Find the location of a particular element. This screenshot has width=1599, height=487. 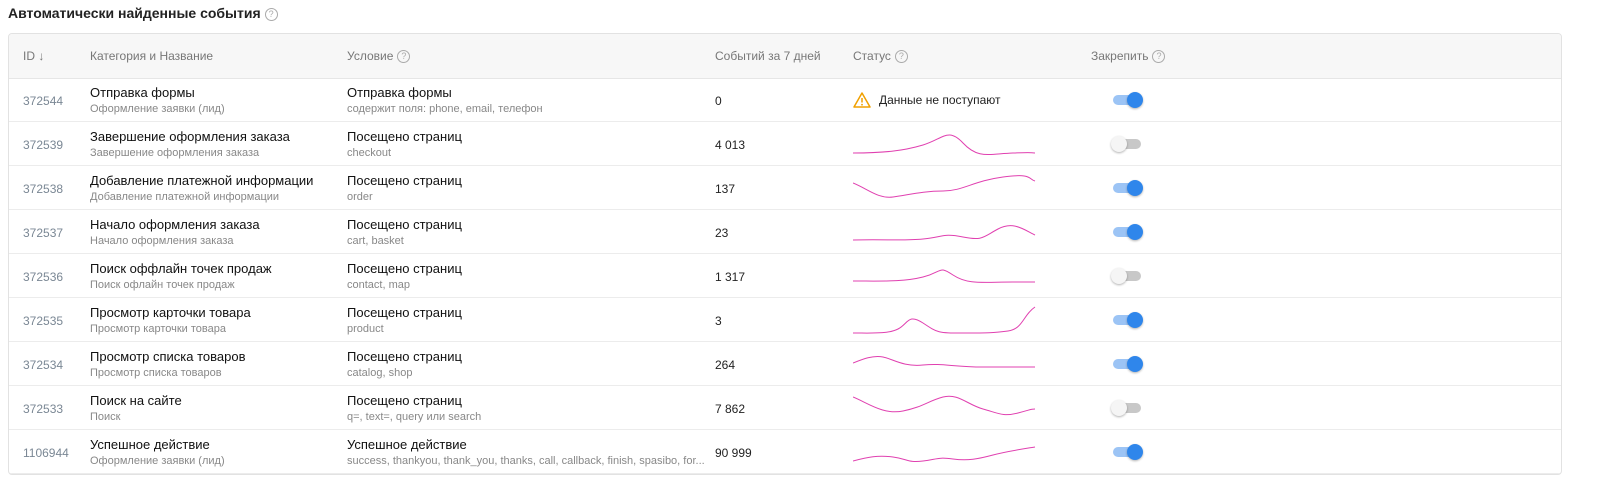

event-name: Просмотр списка товаров is located at coordinates (168, 356).